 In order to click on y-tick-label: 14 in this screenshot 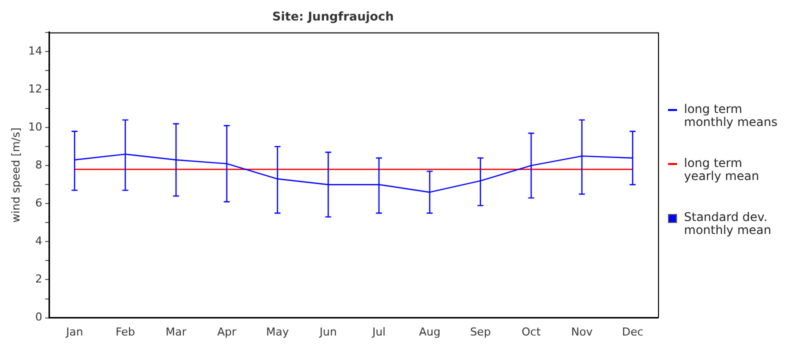, I will do `click(35, 51)`.